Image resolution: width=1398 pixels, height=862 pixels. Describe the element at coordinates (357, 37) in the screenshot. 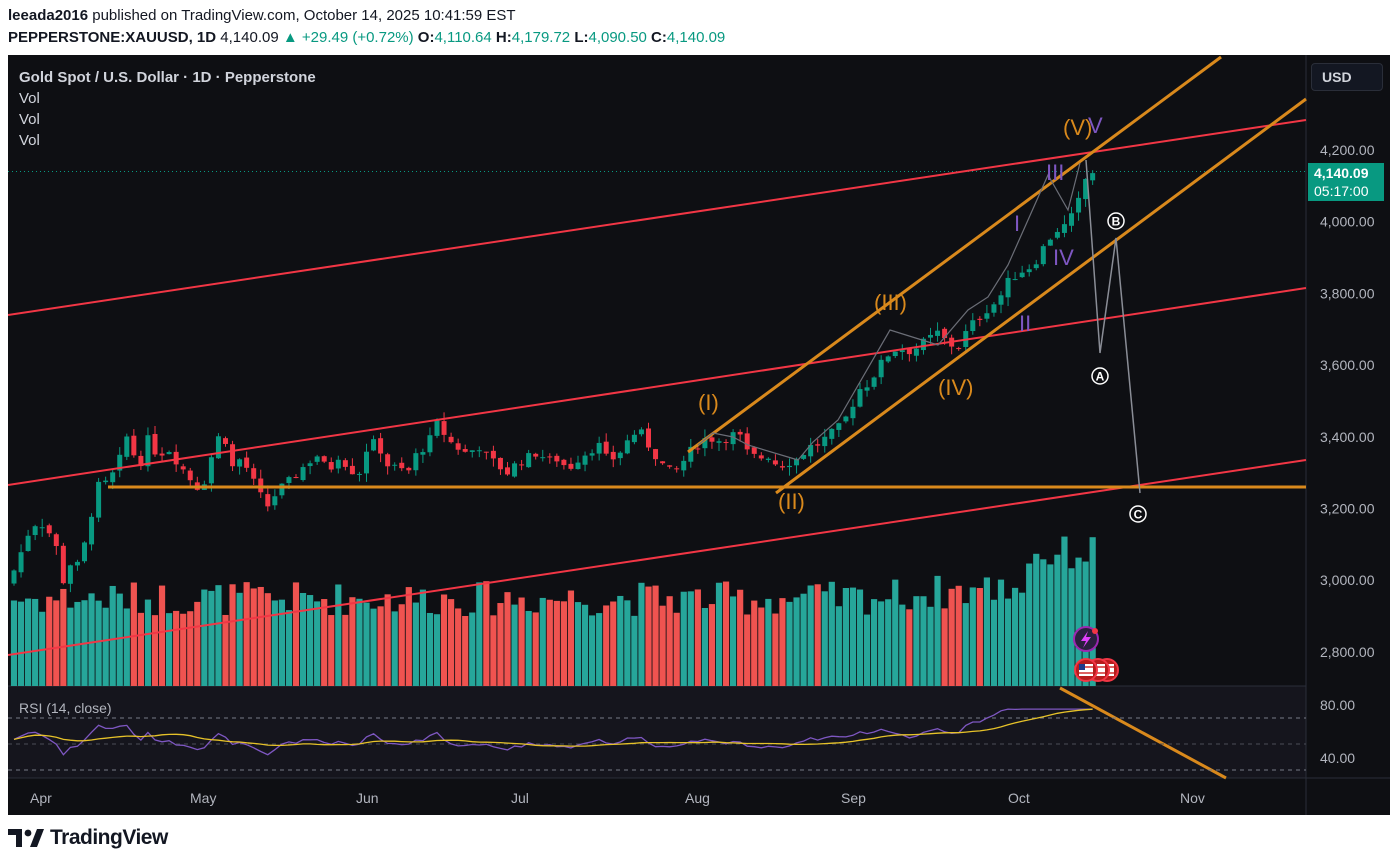

I see `price-change: +29.49 (+0.72%)` at that location.